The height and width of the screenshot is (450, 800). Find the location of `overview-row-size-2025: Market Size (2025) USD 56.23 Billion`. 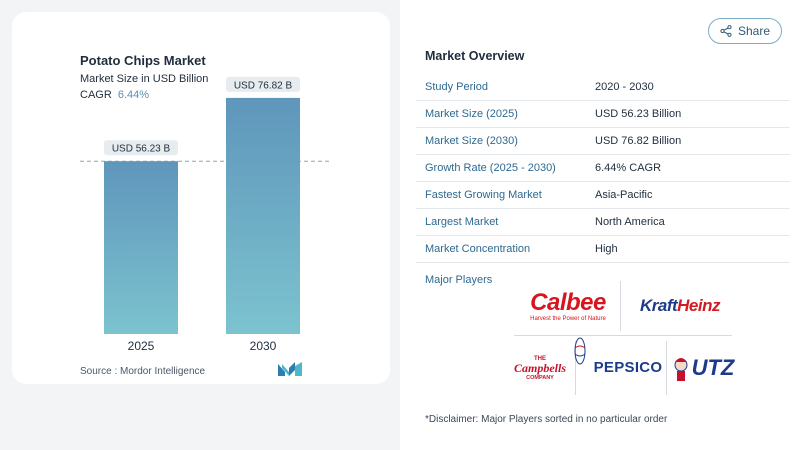

overview-row-size-2025: Market Size (2025) USD 56.23 Billion is located at coordinates (603, 114).